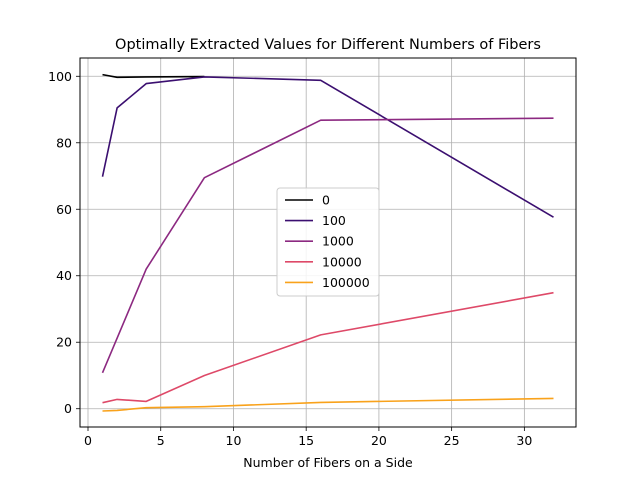  What do you see at coordinates (64, 242) in the screenshot?
I see `y-axis-ticks: 0 20 40 60 80 100` at bounding box center [64, 242].